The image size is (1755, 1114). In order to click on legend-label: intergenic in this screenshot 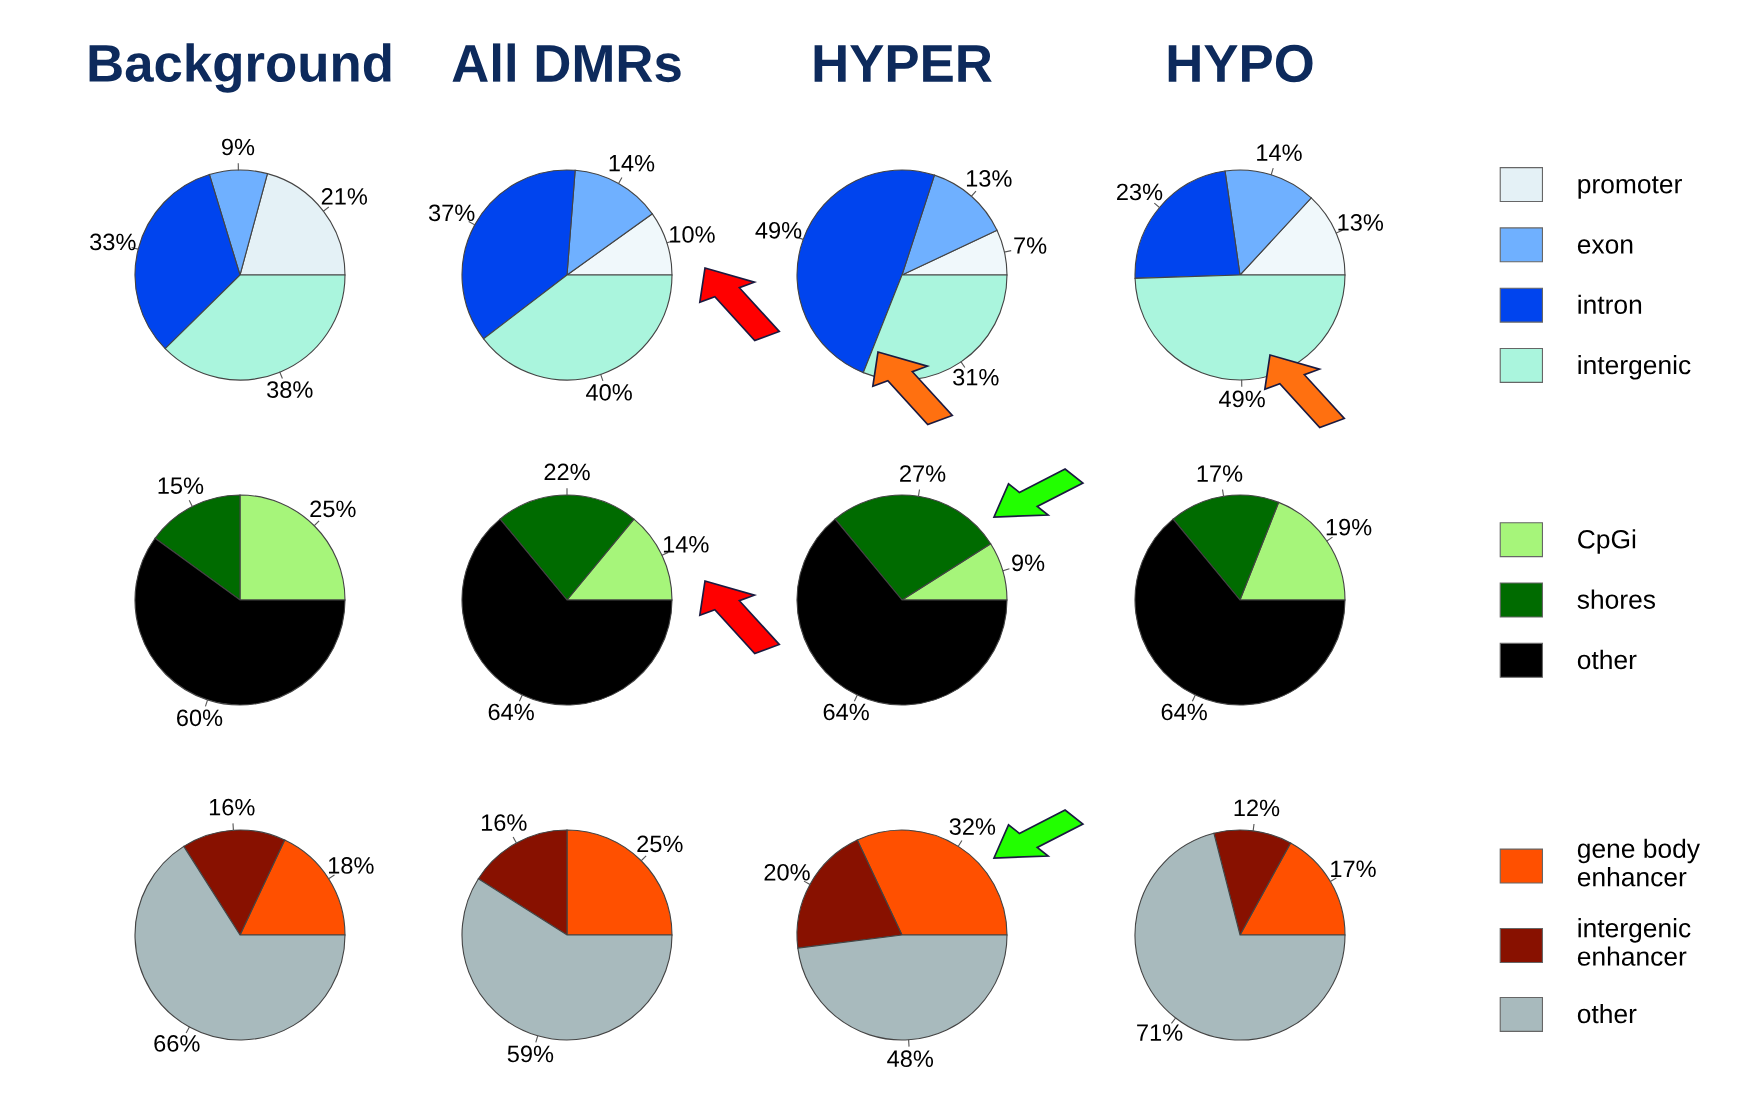, I will do `click(1634, 367)`.